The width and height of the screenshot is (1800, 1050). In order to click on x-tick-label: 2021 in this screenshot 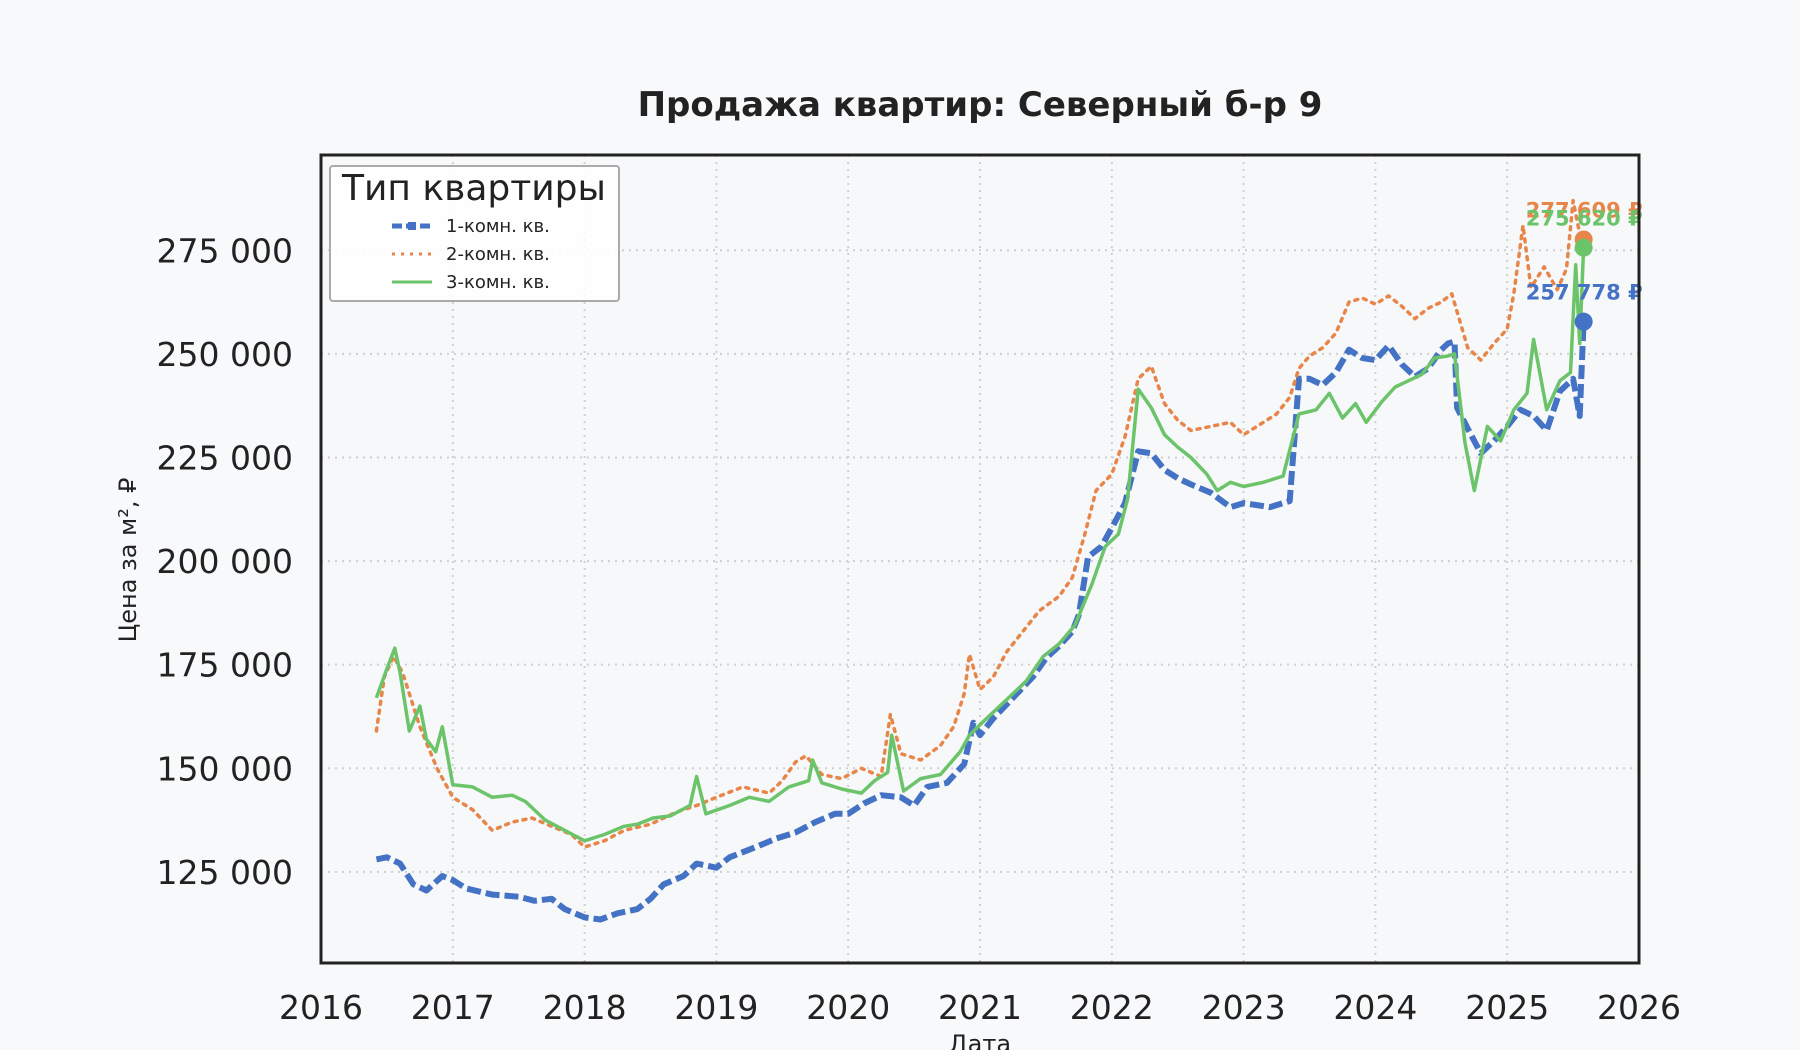, I will do `click(980, 1007)`.